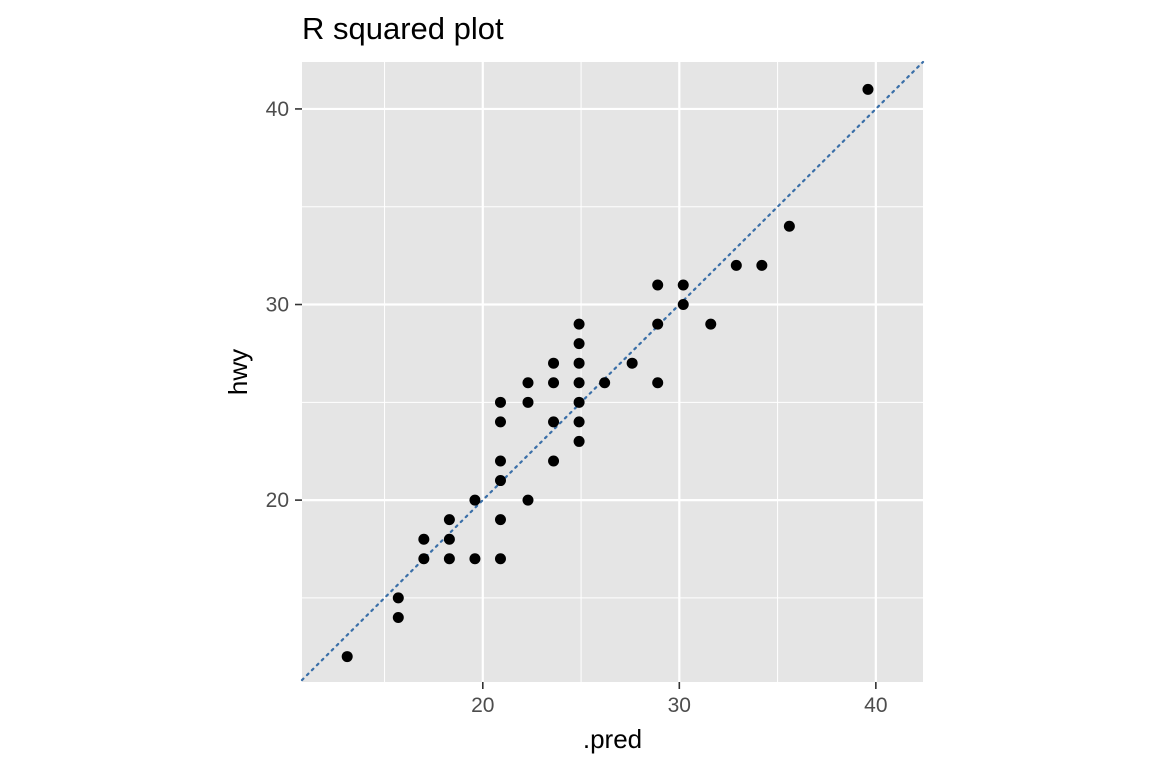  Describe the element at coordinates (482, 705) in the screenshot. I see `x-tick-label: 20` at that location.